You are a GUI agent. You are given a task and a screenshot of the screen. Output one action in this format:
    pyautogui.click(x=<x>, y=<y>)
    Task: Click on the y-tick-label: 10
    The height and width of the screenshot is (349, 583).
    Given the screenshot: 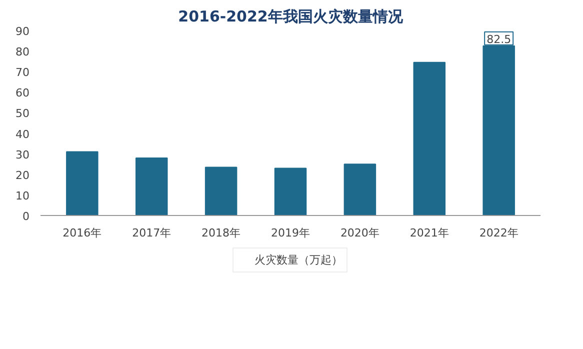 What is the action you would take?
    pyautogui.click(x=23, y=195)
    